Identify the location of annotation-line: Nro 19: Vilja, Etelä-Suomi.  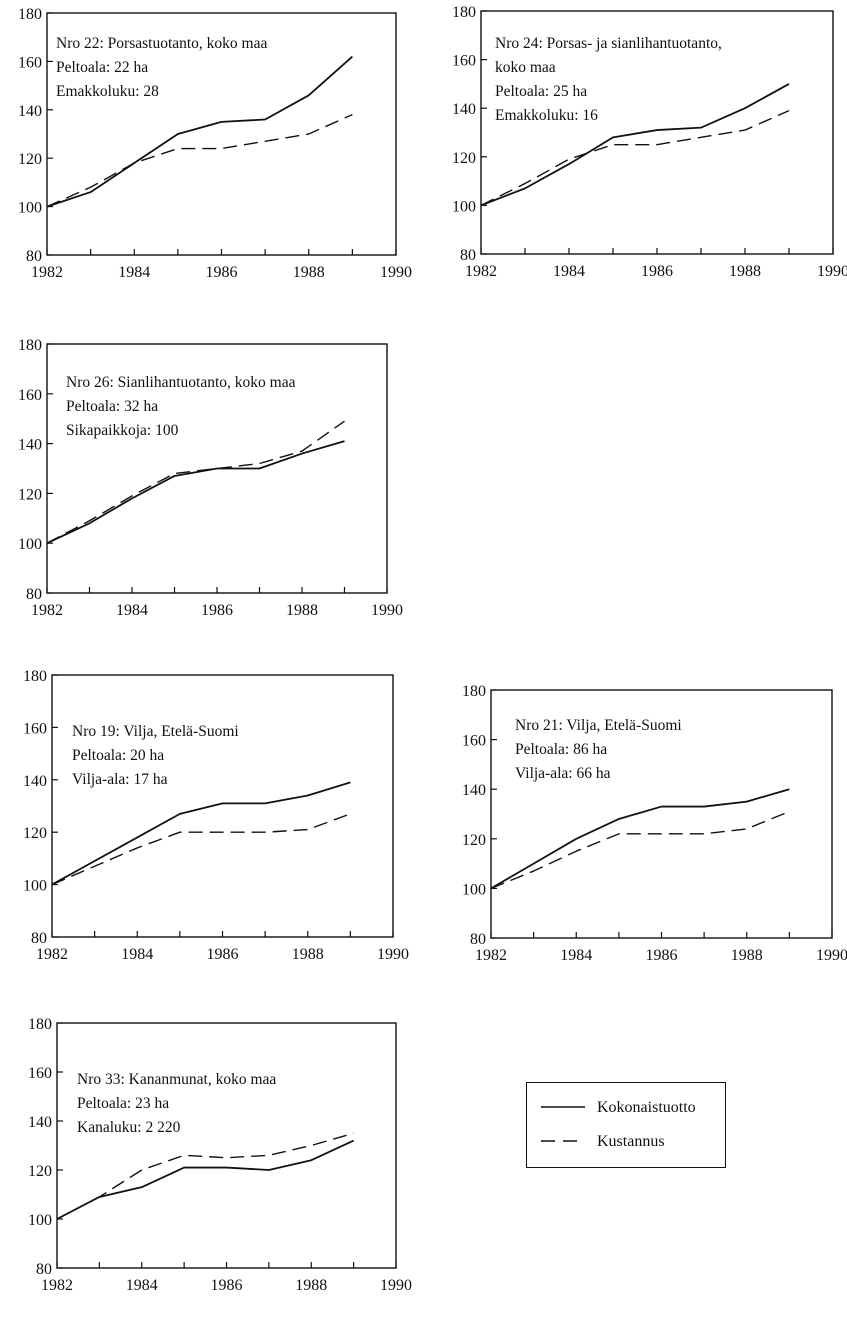
(155, 731).